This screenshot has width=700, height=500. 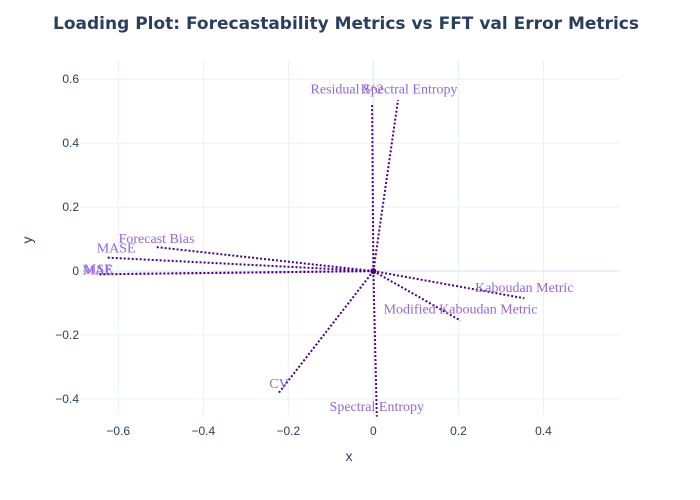 What do you see at coordinates (373, 271) in the screenshot?
I see `origin-point` at bounding box center [373, 271].